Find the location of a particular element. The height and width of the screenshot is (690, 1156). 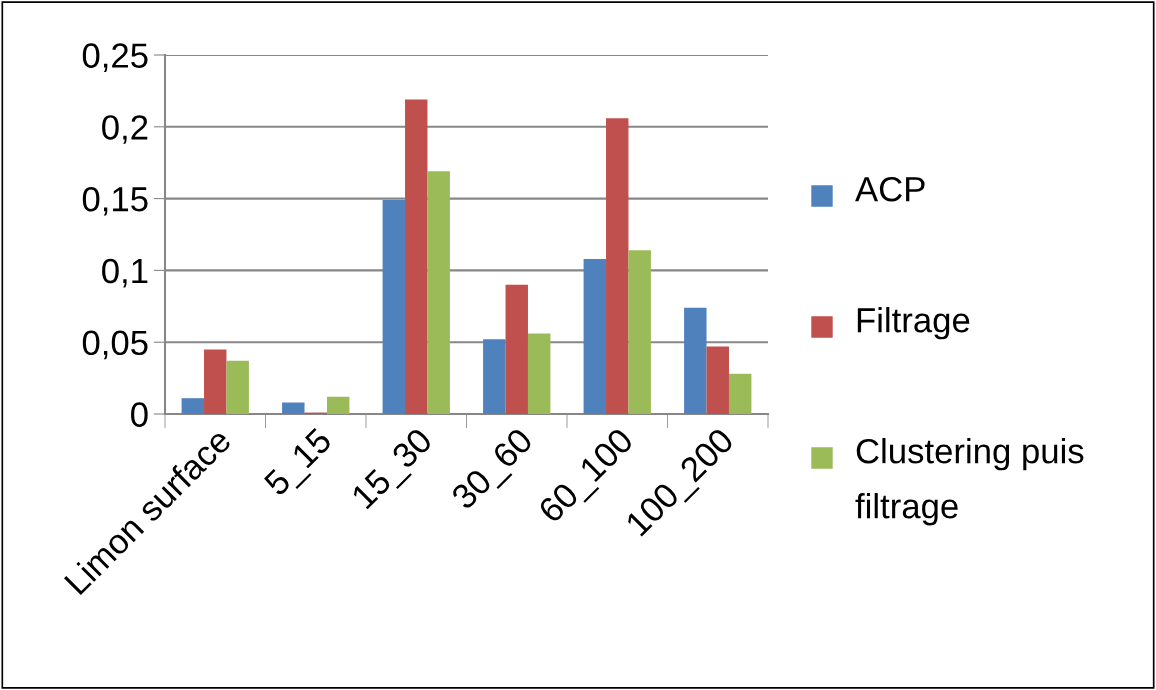

y-tick-label: 0,1 is located at coordinates (125, 273).